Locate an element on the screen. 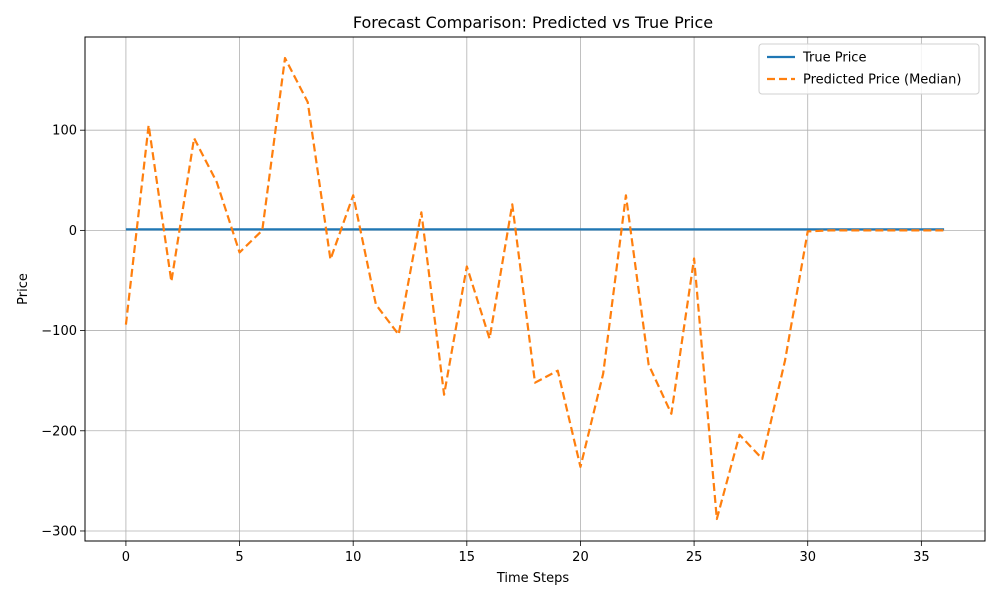  x-tick-label: 20 is located at coordinates (580, 557).